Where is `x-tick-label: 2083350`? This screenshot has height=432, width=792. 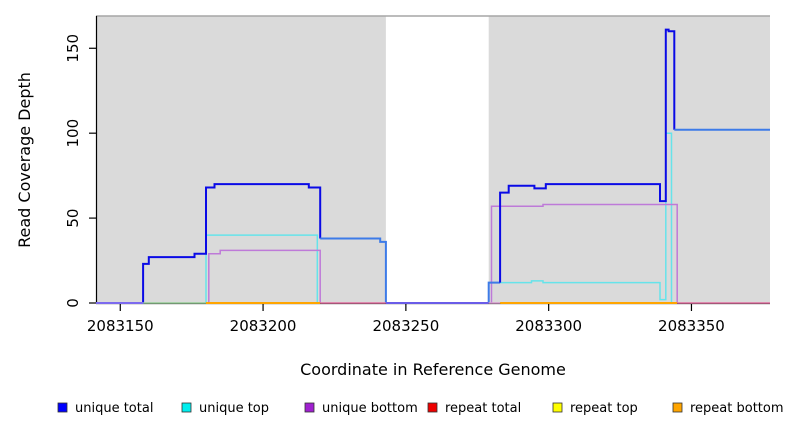 x-tick-label: 2083350 is located at coordinates (691, 326).